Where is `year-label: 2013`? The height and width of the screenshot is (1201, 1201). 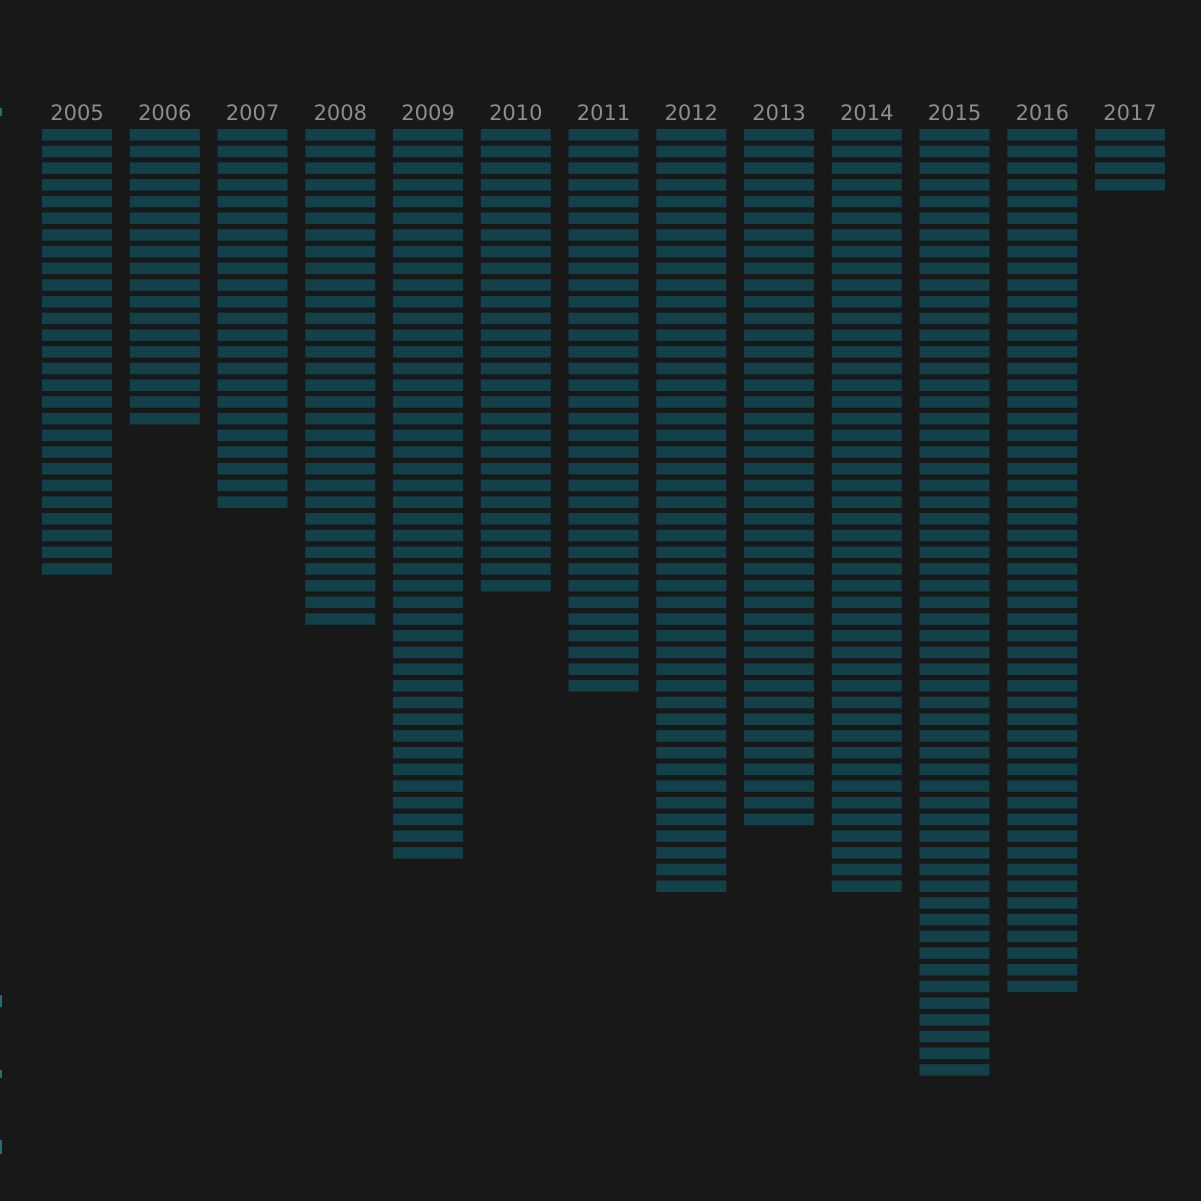 year-label: 2013 is located at coordinates (778, 113).